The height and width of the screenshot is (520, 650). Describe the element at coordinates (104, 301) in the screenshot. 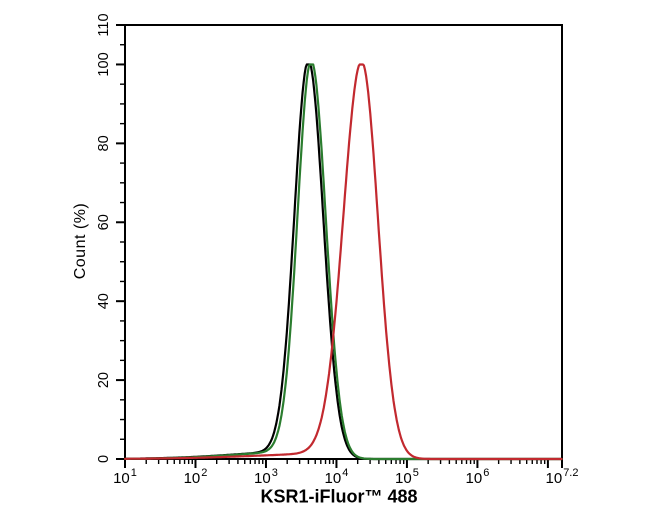

I see `y-tick-label: 40` at that location.